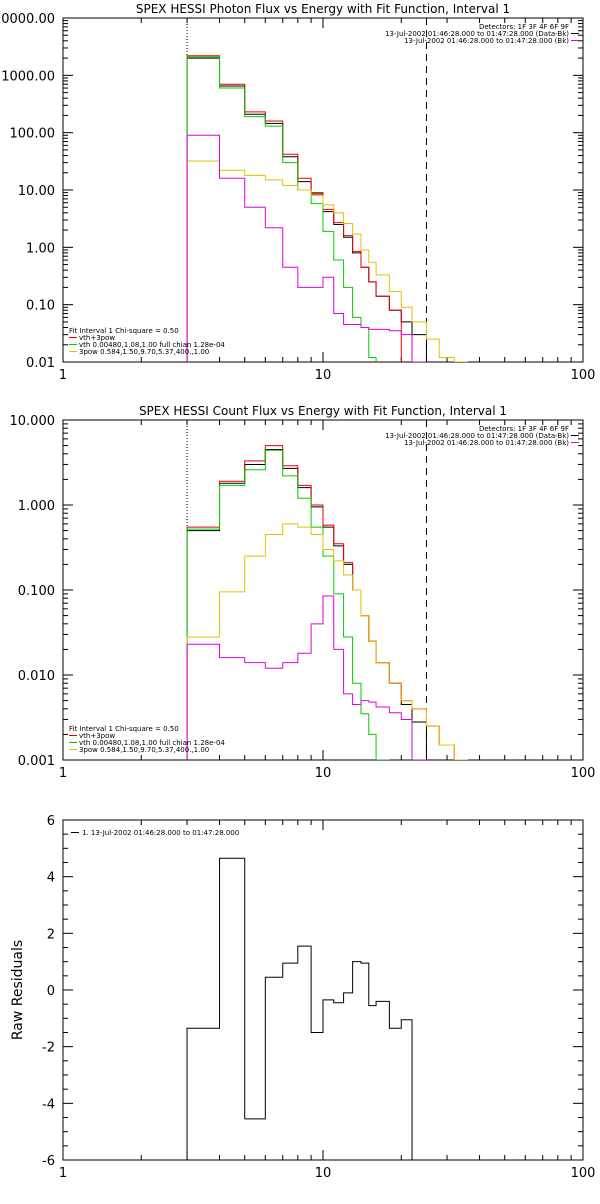 The image size is (600, 1204). I want to click on y-tick-label: 0.01, so click(40, 363).